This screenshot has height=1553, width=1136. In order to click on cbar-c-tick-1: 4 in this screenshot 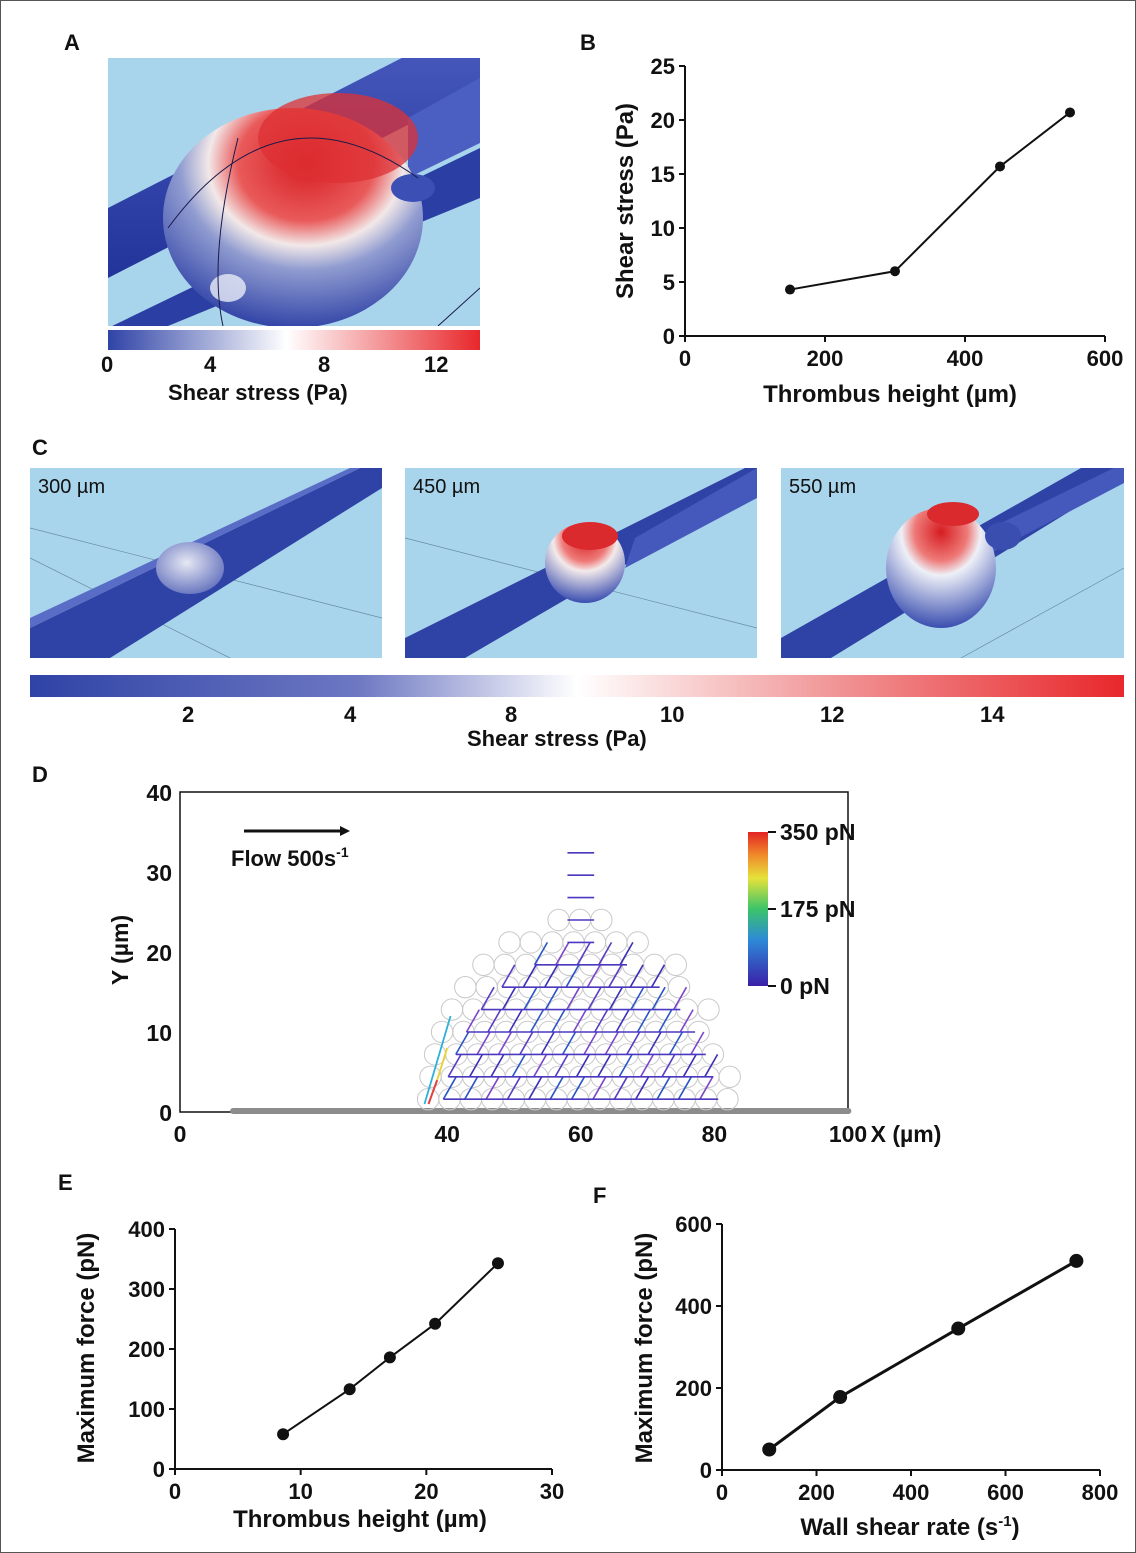, I will do `click(350, 714)`.